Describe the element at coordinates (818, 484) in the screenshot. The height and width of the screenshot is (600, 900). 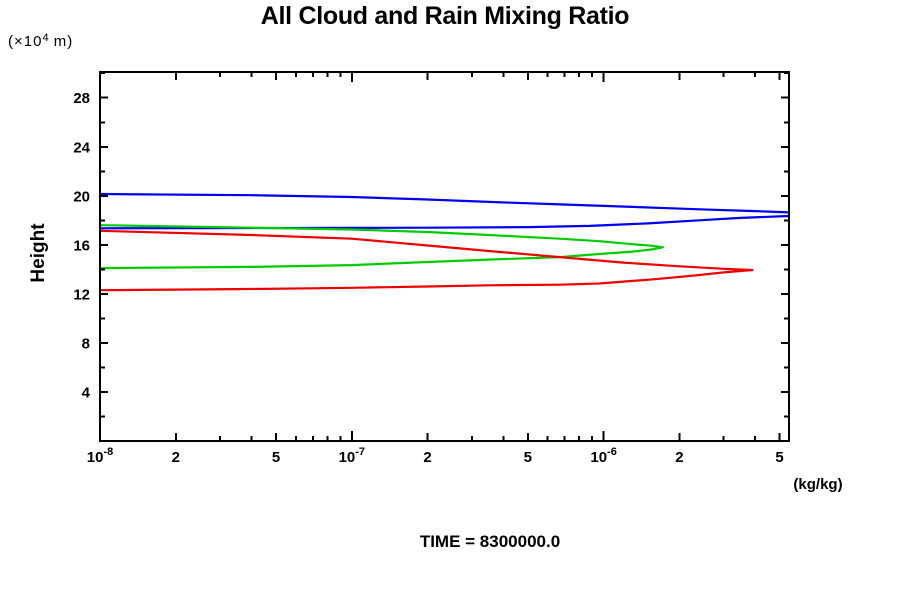
I see `x-axis-units: (kg/kg)` at that location.